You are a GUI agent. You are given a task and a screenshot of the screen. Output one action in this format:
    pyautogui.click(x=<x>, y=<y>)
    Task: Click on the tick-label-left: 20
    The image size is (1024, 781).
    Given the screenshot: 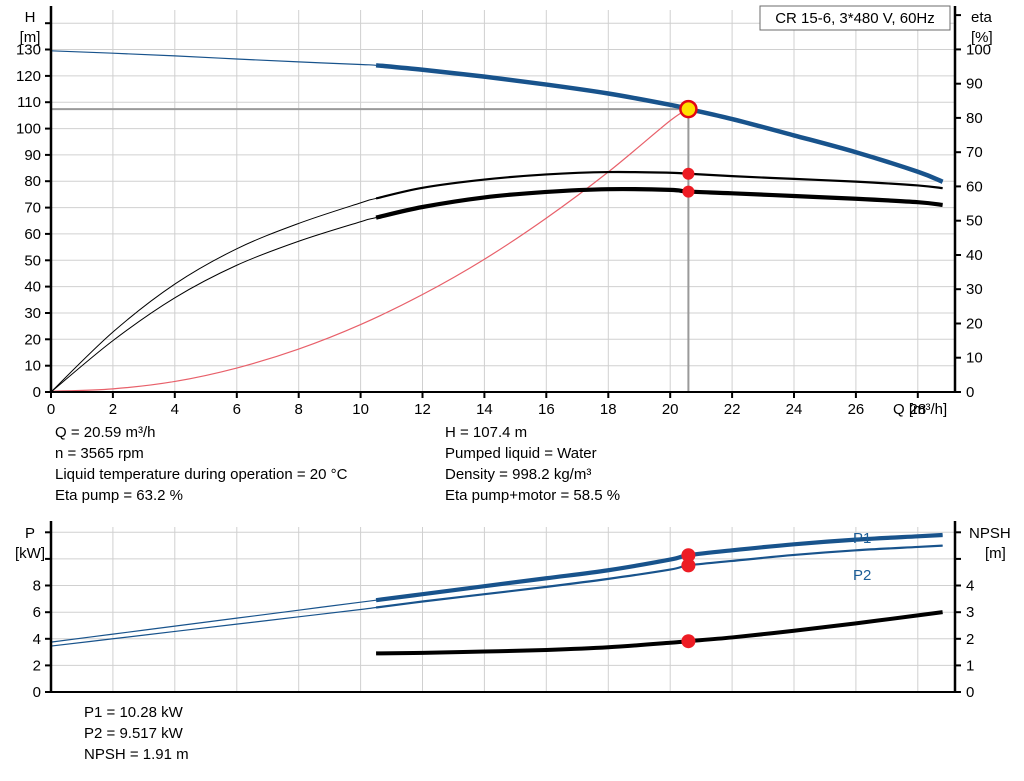 What is the action you would take?
    pyautogui.click(x=32, y=339)
    